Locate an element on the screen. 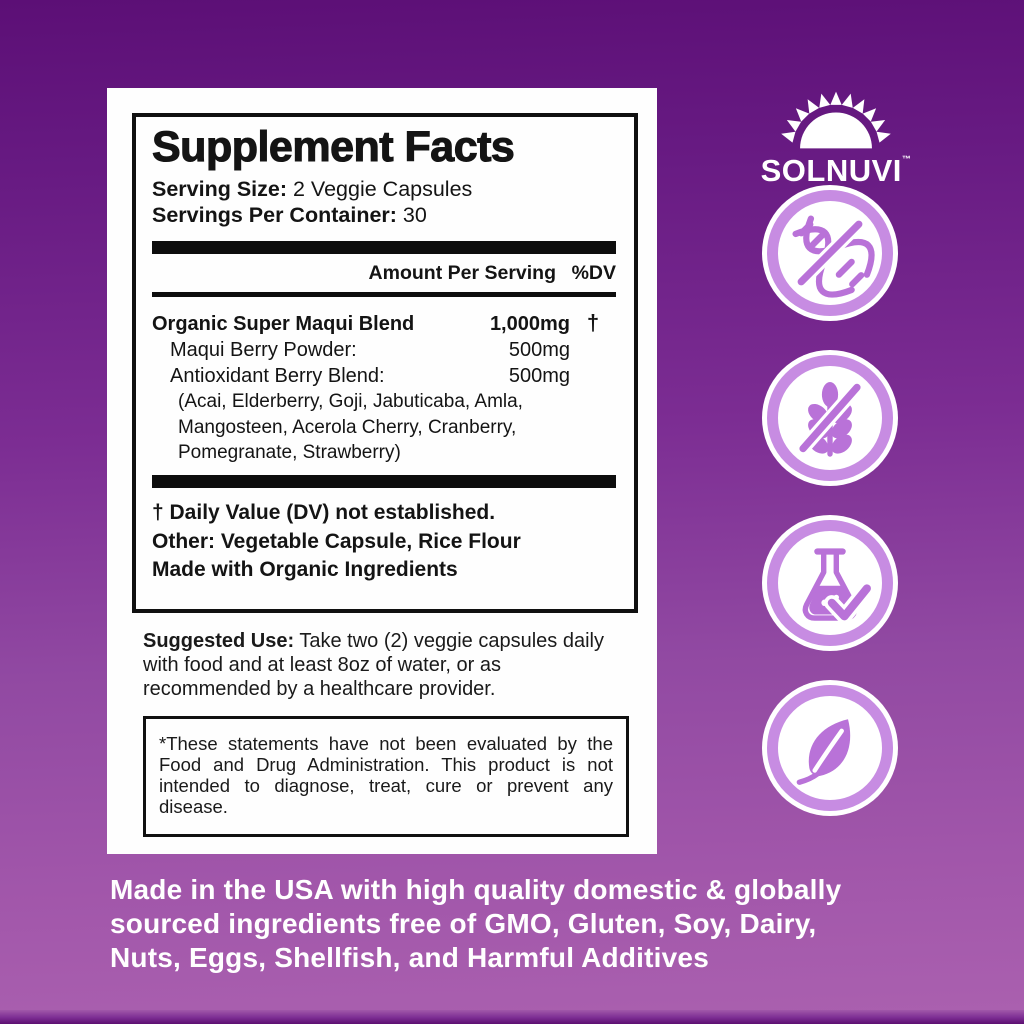  suggested-use-label: Suggested Use: is located at coordinates (219, 641).